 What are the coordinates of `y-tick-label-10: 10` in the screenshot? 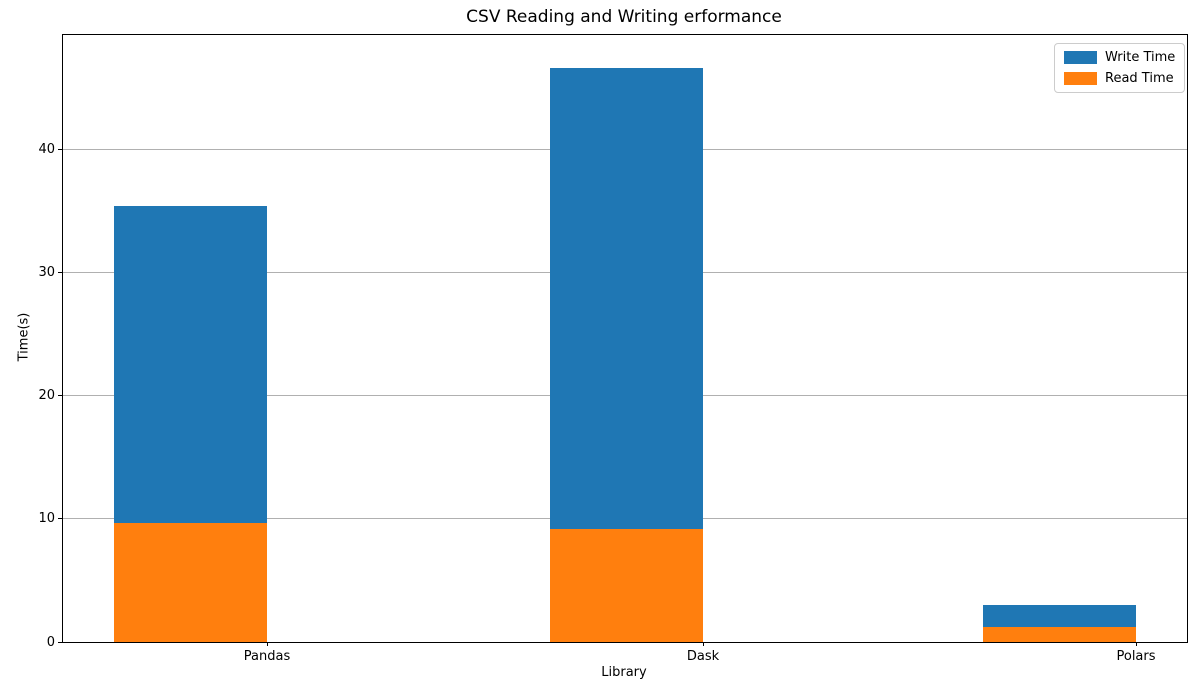 It's located at (46, 519).